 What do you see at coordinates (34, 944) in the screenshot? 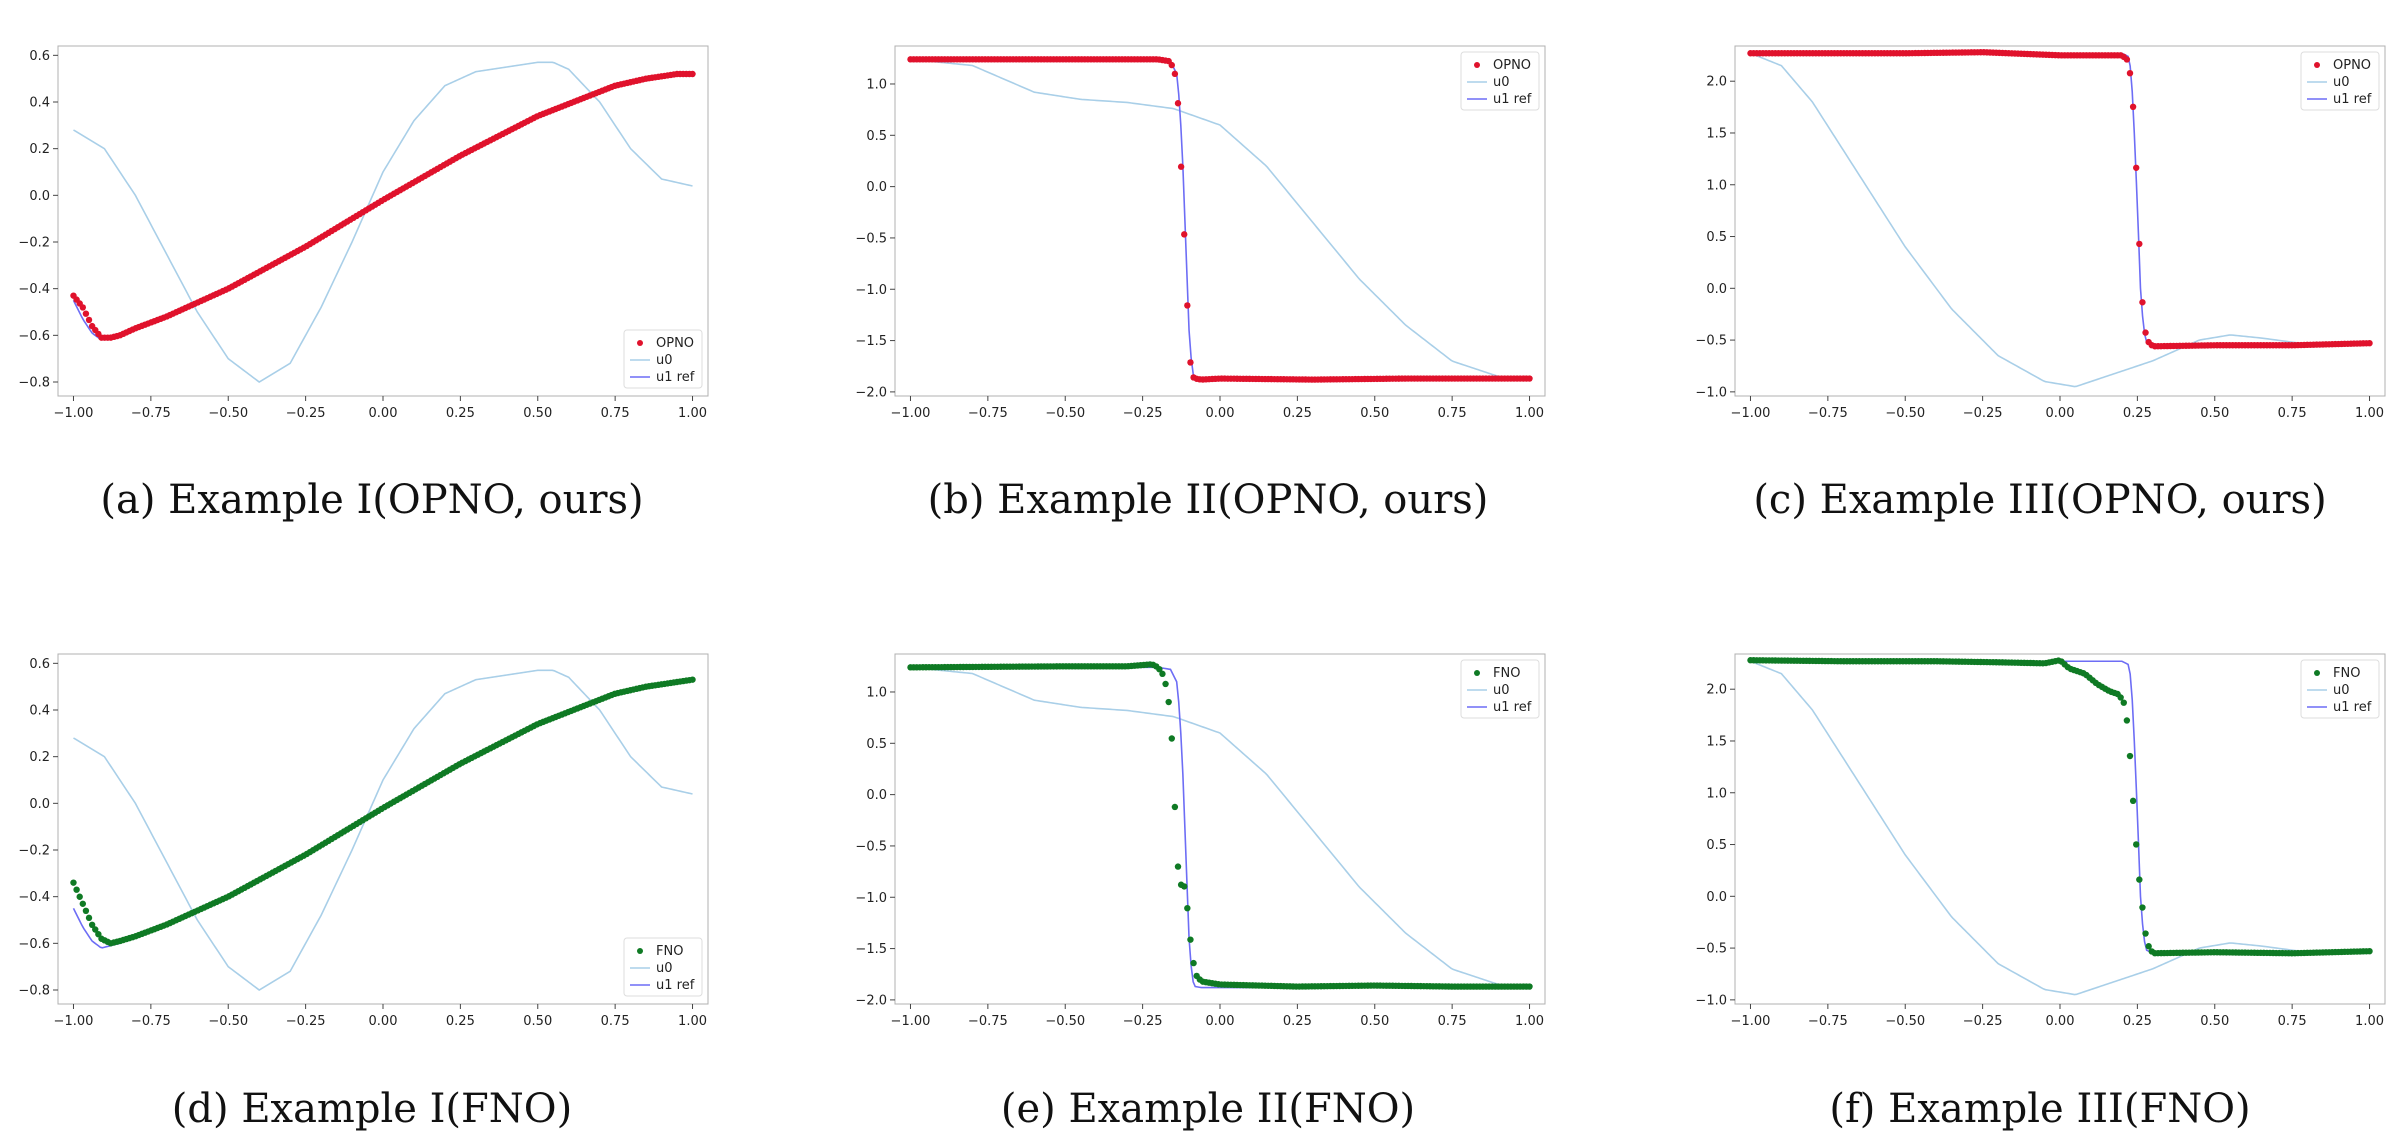
I see `y-tick-label: −0.6` at bounding box center [34, 944].